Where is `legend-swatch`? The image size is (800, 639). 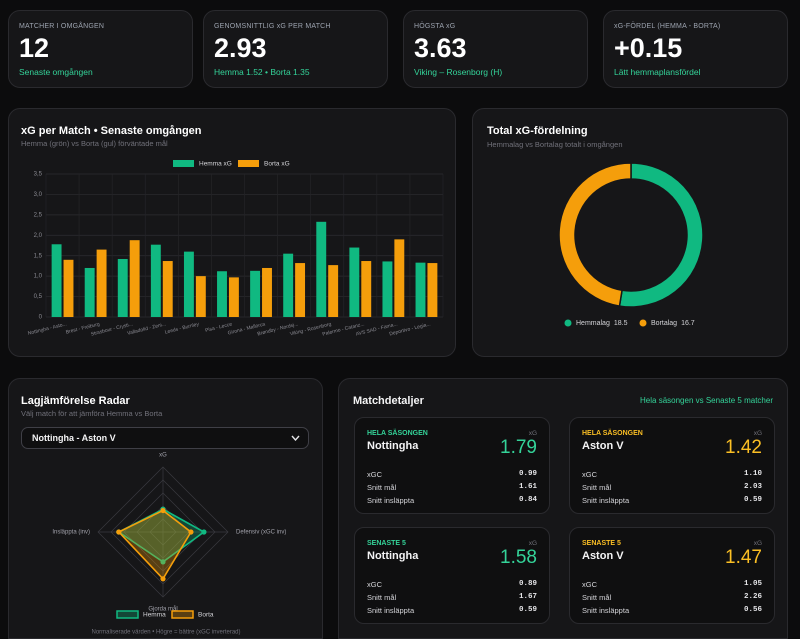 legend-swatch is located at coordinates (182, 614).